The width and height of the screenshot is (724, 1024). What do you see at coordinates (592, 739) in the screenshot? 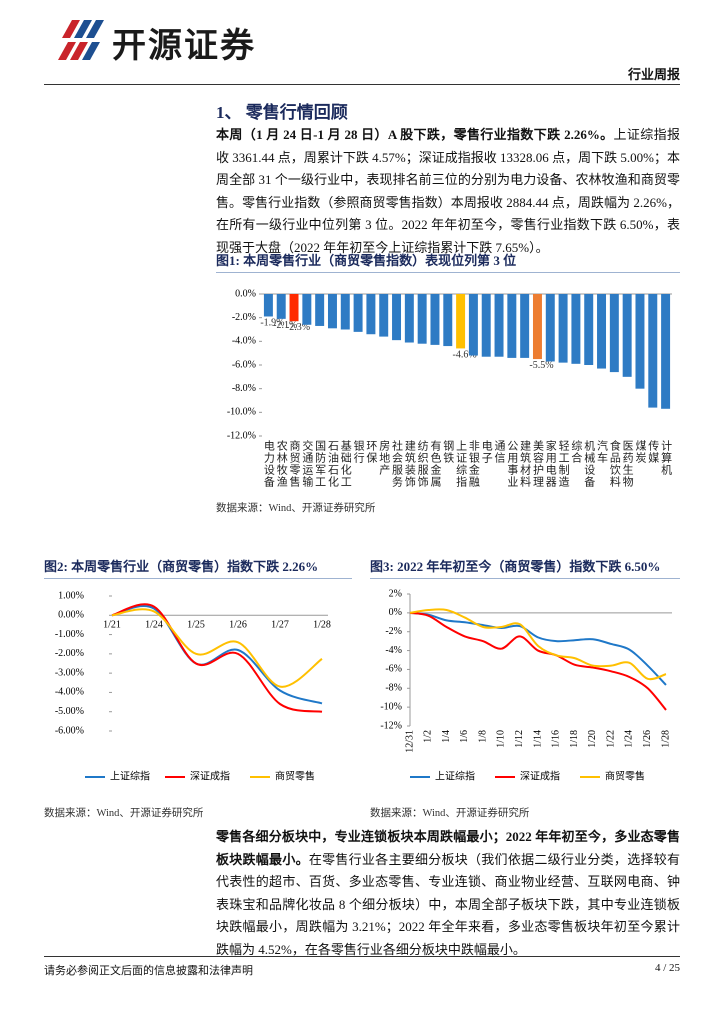
I see `x-tick-label: 1/20` at bounding box center [592, 739].